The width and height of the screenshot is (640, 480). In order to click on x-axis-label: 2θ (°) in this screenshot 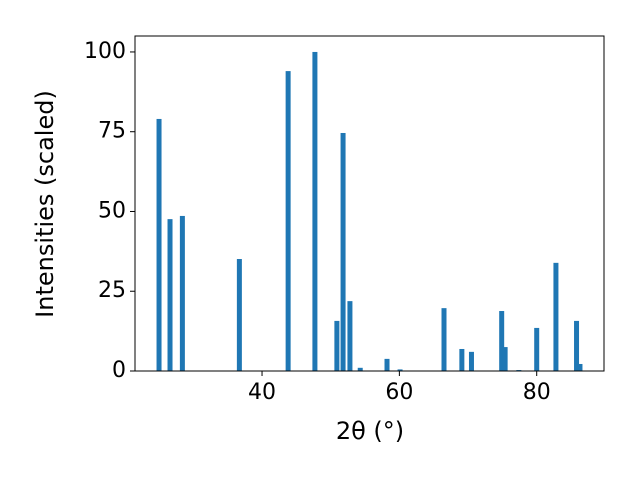, I will do `click(370, 431)`.